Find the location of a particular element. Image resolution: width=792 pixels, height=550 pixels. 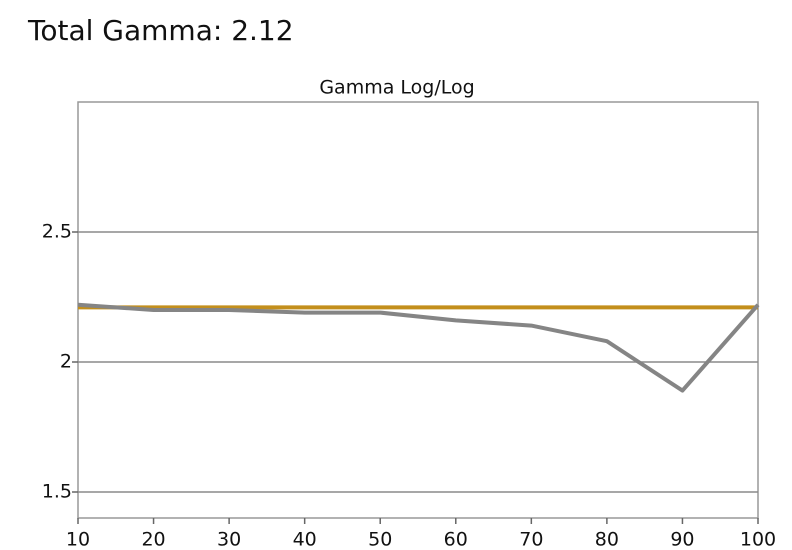

x-tick-label: 10 is located at coordinates (78, 539).